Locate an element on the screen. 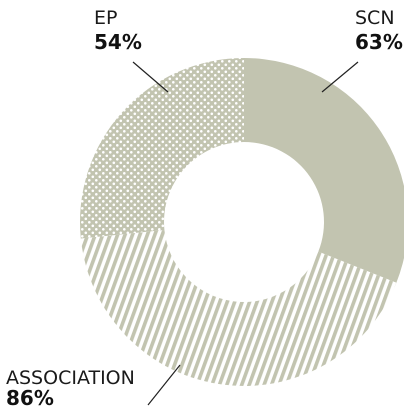  slice-value-ep: 54% is located at coordinates (118, 42).